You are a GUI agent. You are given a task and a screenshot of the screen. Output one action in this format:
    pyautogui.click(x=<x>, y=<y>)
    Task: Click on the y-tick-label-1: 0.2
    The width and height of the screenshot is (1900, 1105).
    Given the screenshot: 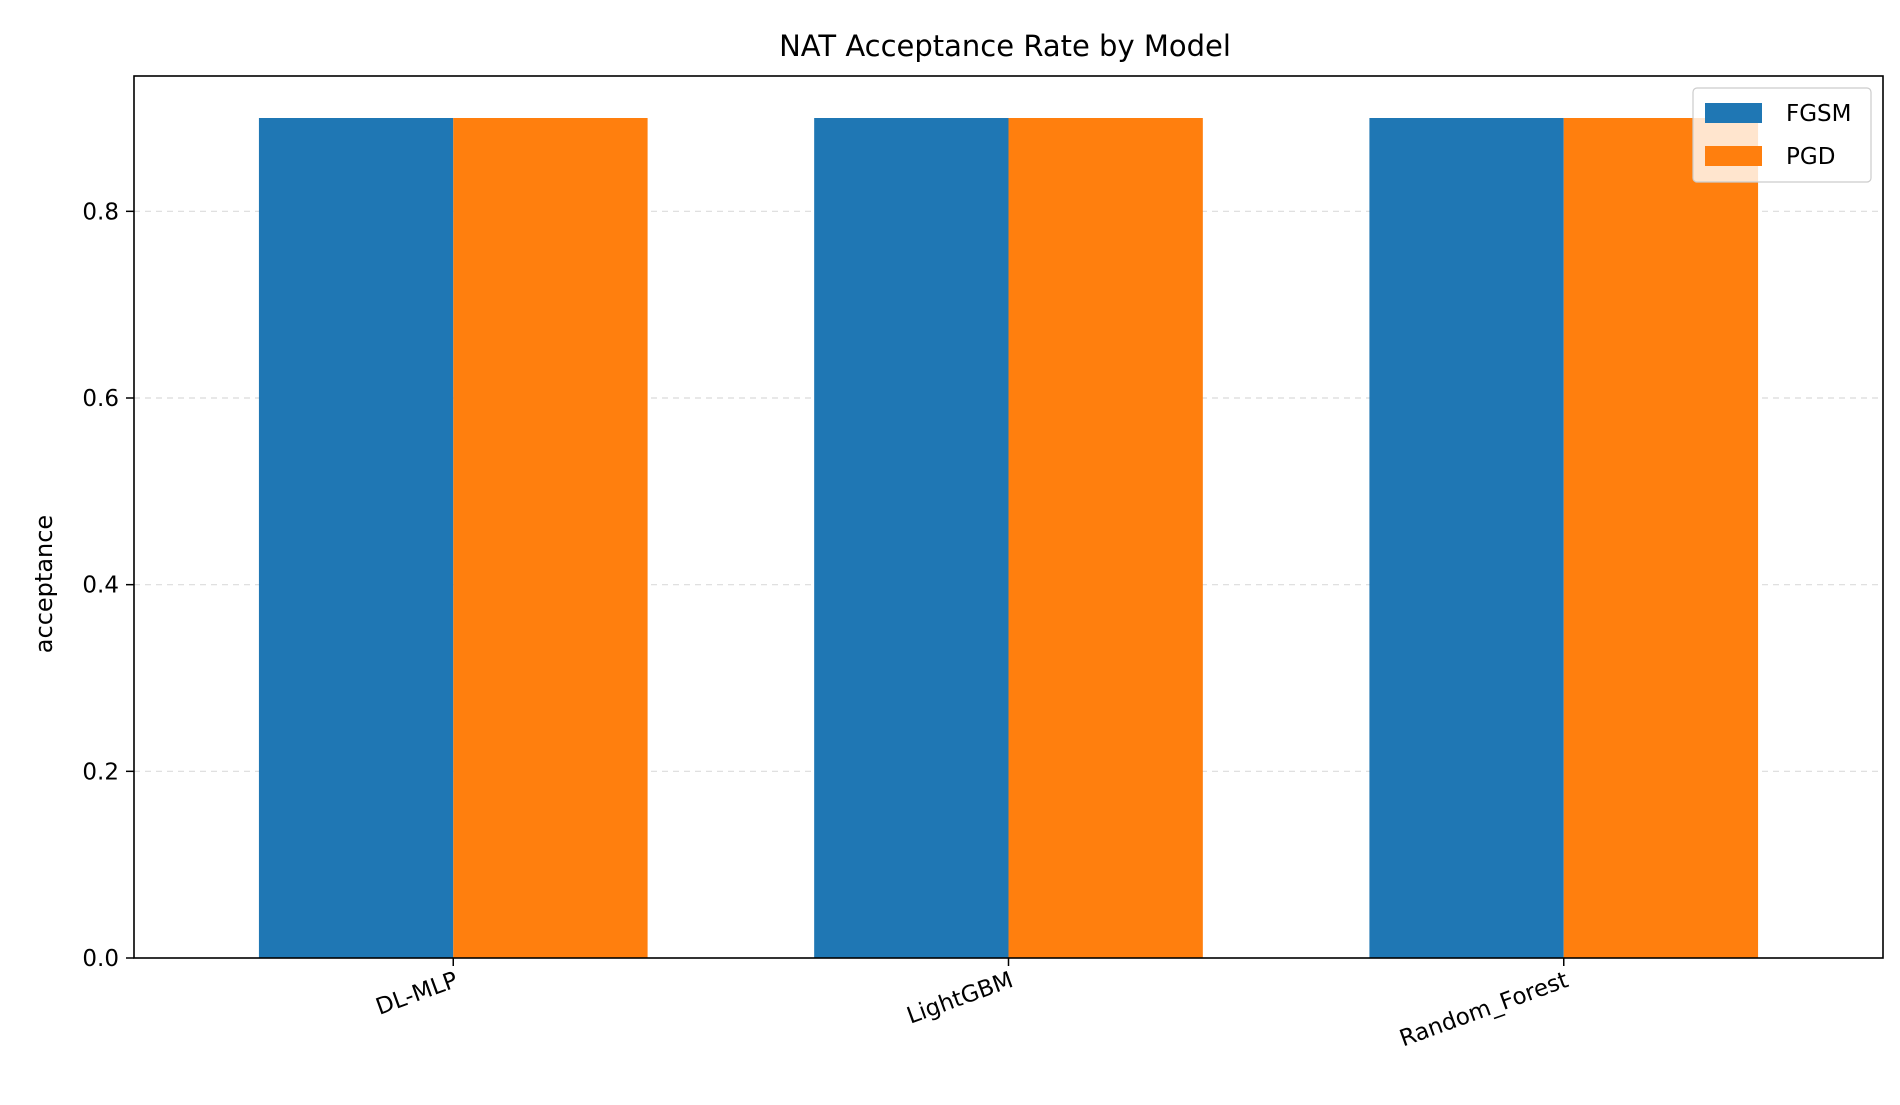 What is the action you would take?
    pyautogui.click(x=100, y=772)
    